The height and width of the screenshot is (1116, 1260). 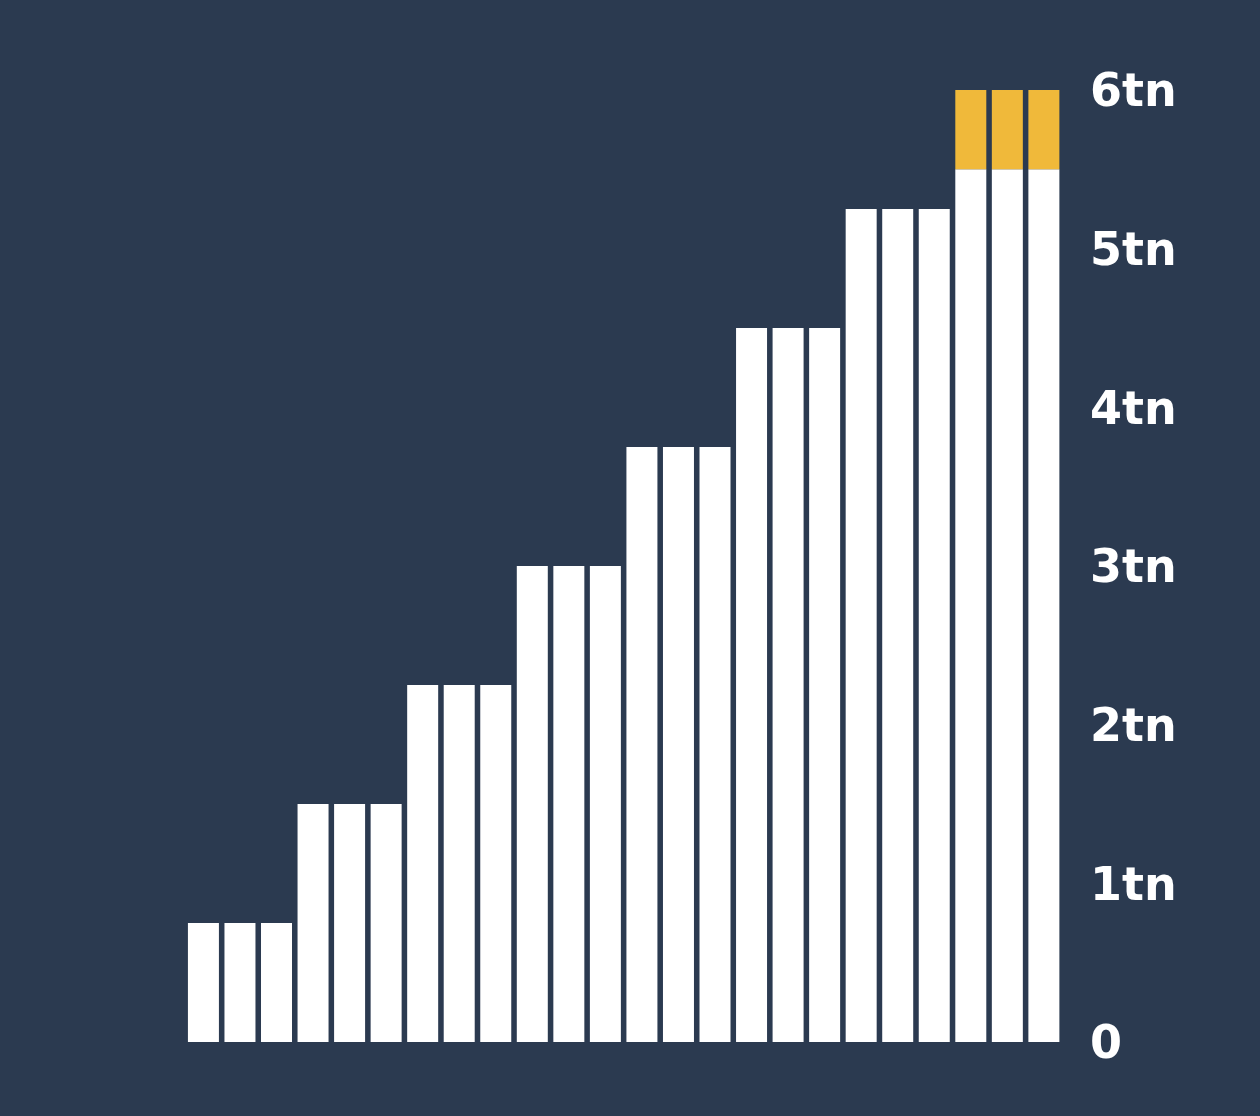 I want to click on y-tick-label: 1tn, so click(x=1133, y=883).